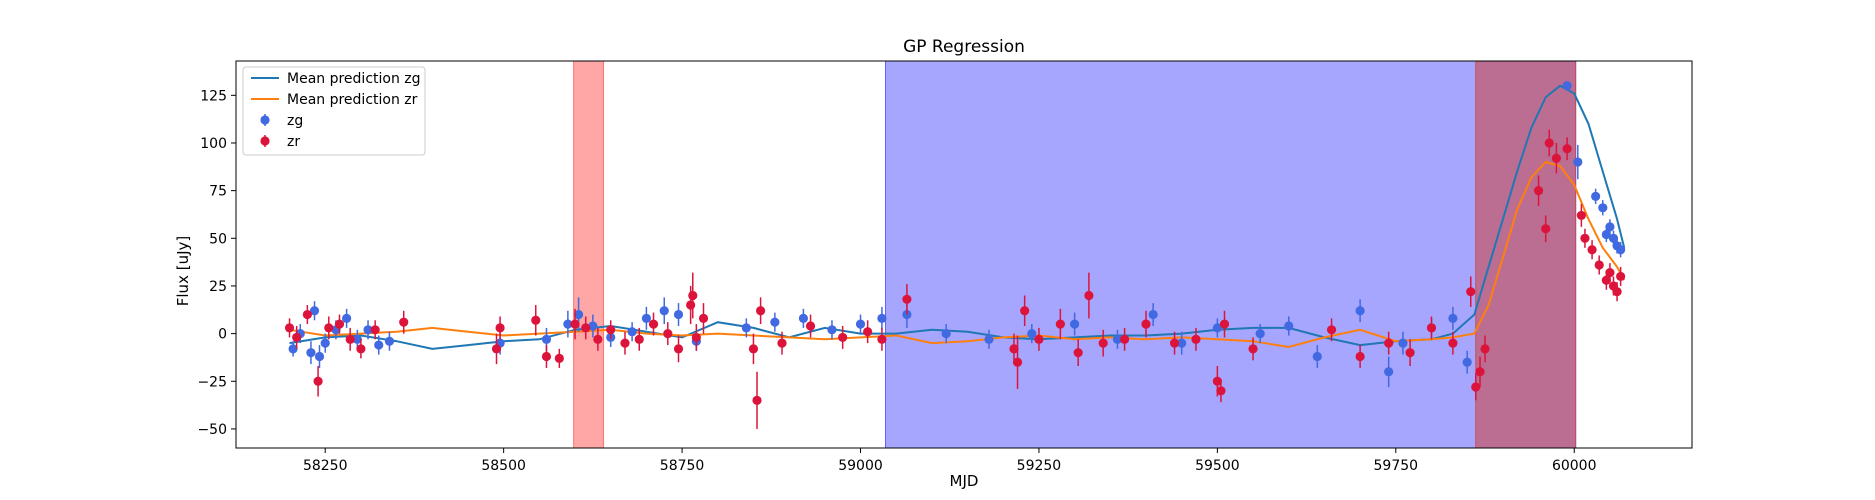 The width and height of the screenshot is (1875, 500). I want to click on legend-label-2: zg, so click(295, 121).